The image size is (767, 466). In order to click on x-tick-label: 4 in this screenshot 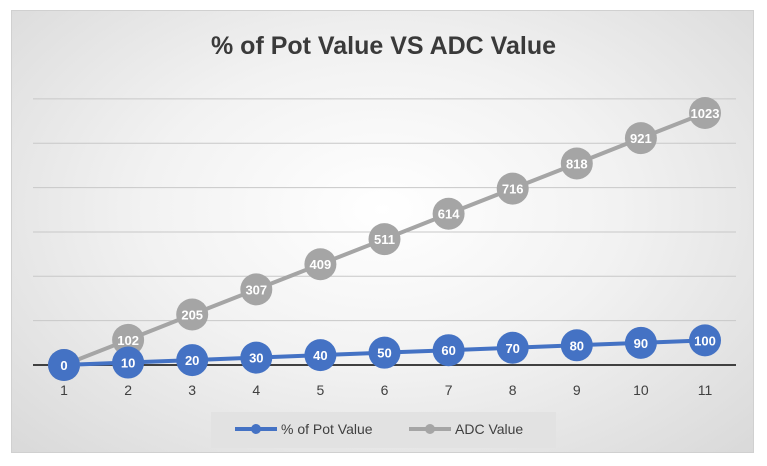, I will do `click(256, 390)`.